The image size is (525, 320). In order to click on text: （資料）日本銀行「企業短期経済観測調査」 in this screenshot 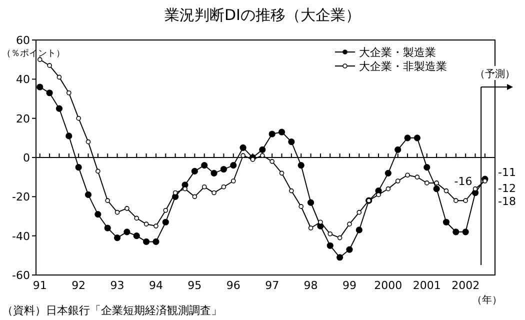, I will do `click(112, 310)`.